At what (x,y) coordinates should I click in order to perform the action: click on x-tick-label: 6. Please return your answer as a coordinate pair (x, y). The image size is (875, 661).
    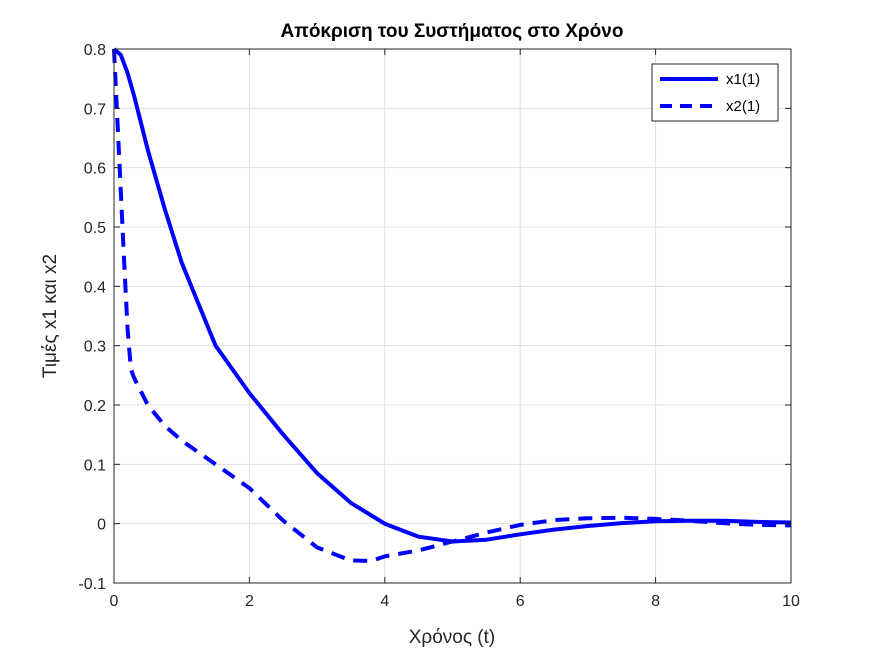
    Looking at the image, I should click on (520, 601).